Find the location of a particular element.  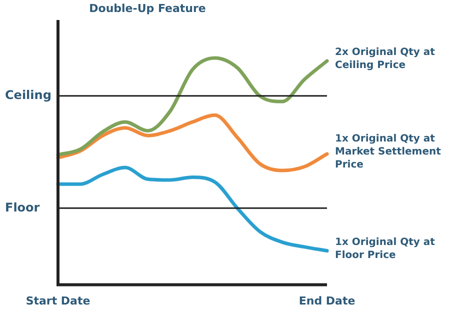

x-tick-label: End Date is located at coordinates (327, 301).